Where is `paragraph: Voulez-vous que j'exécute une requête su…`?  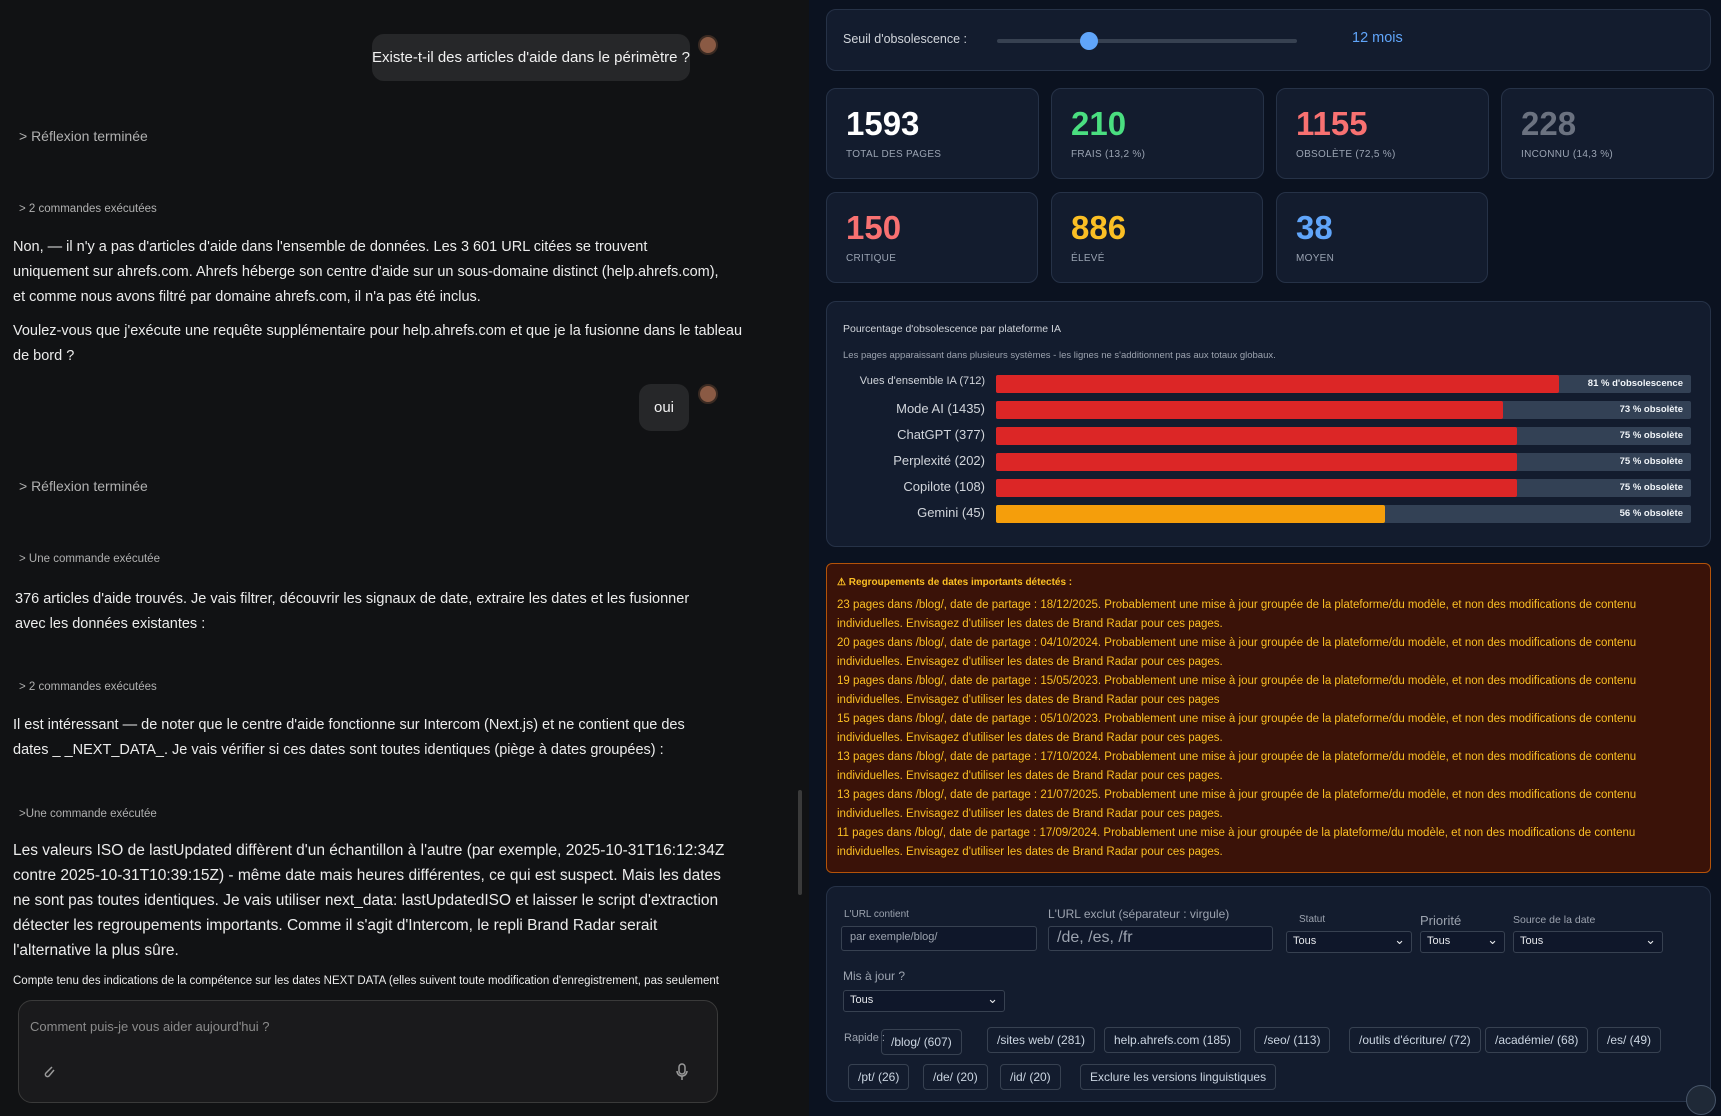
paragraph: Voulez-vous que j'exécute une requête su… is located at coordinates (378, 343).